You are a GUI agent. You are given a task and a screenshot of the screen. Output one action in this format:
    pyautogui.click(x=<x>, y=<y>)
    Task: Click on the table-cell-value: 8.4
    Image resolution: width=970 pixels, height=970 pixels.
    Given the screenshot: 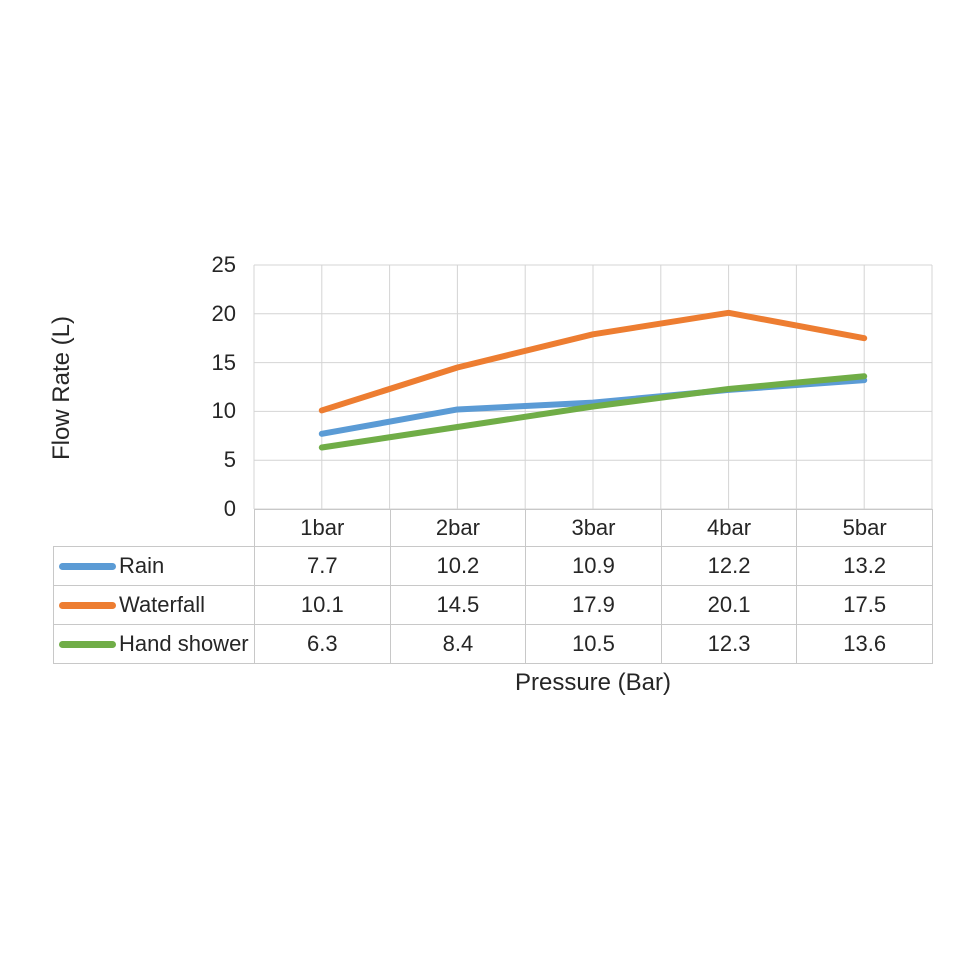 What is the action you would take?
    pyautogui.click(x=458, y=644)
    